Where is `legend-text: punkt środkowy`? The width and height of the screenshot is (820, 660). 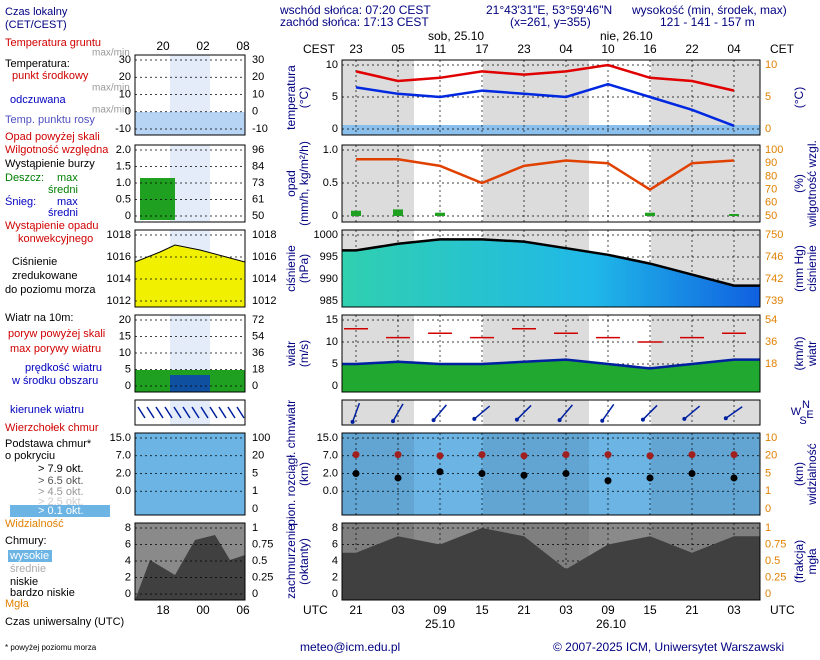 legend-text: punkt środkowy is located at coordinates (50, 76).